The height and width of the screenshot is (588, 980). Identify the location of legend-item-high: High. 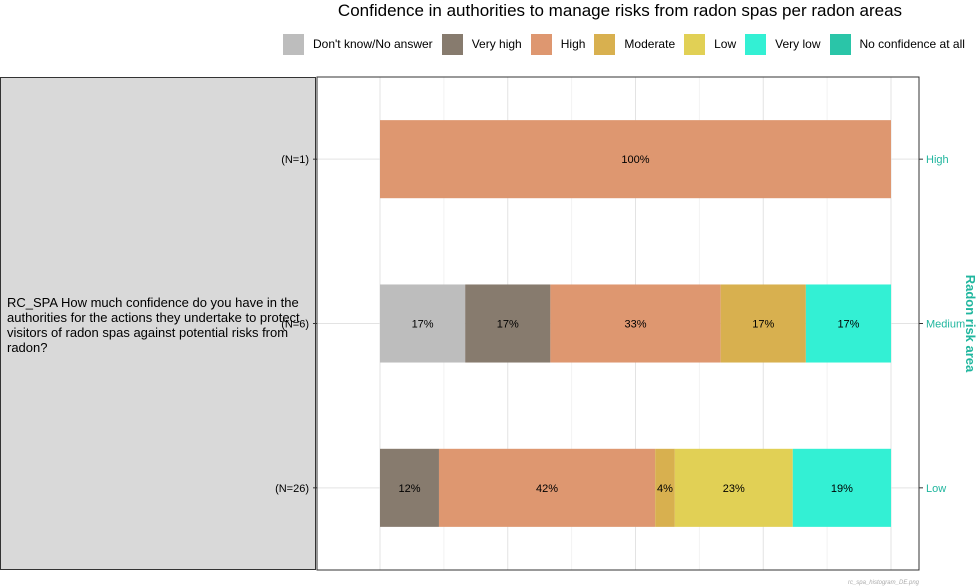
(558, 44).